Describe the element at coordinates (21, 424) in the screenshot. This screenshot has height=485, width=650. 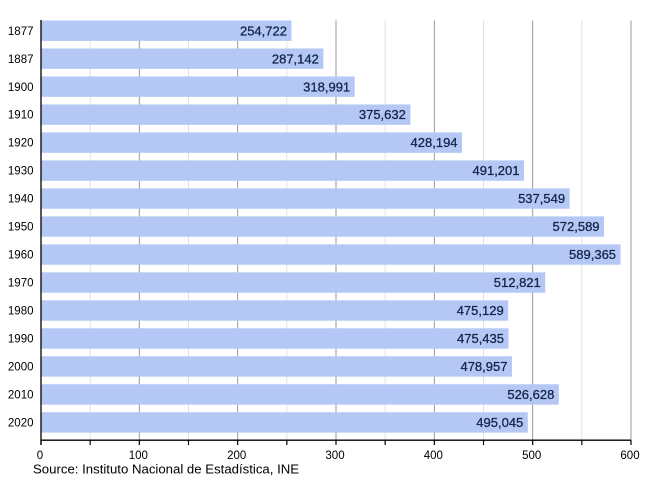
I see `svg-text: 2020` at that location.